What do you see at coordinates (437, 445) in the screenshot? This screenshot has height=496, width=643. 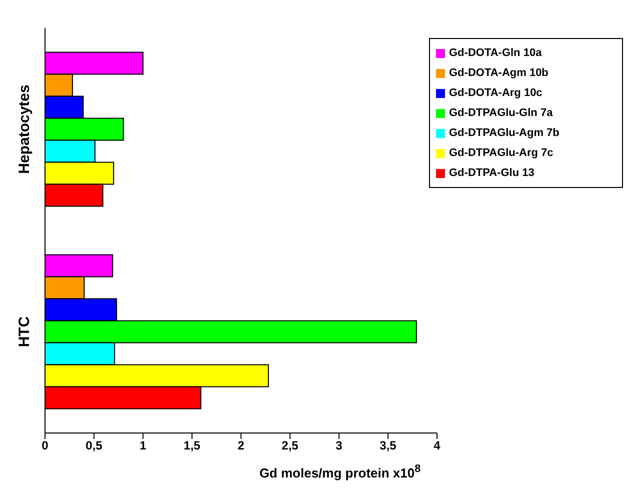 I see `x-tick-label: 4` at bounding box center [437, 445].